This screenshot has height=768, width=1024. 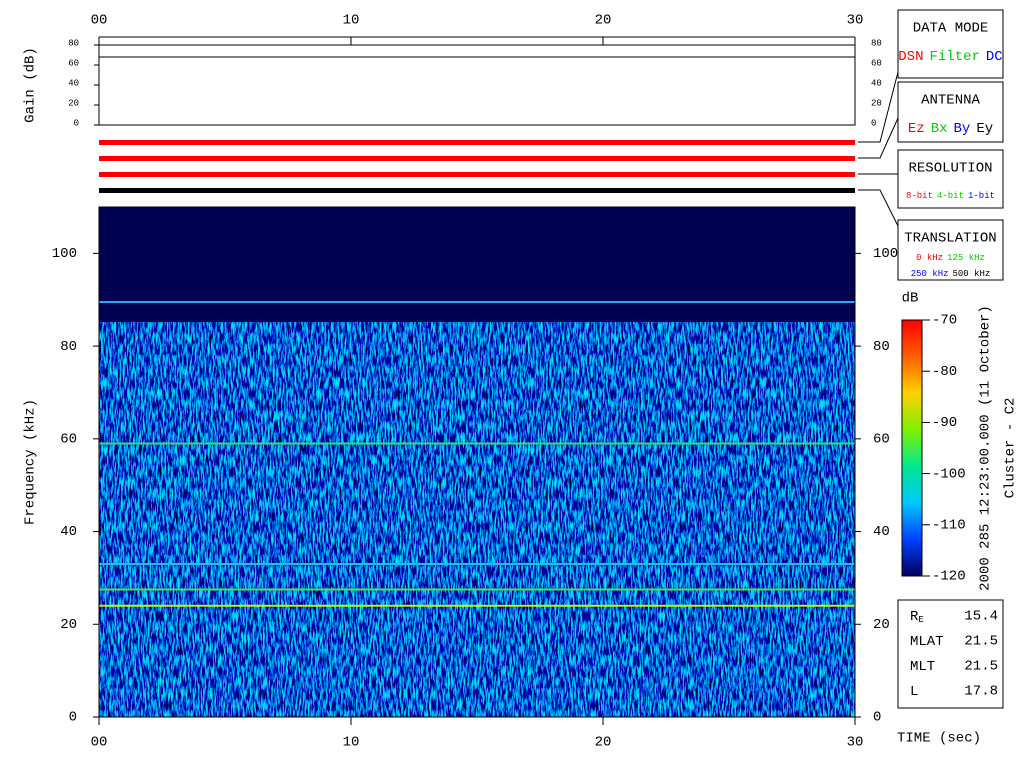 I want to click on mode-option: 250 kHz, so click(x=930, y=274).